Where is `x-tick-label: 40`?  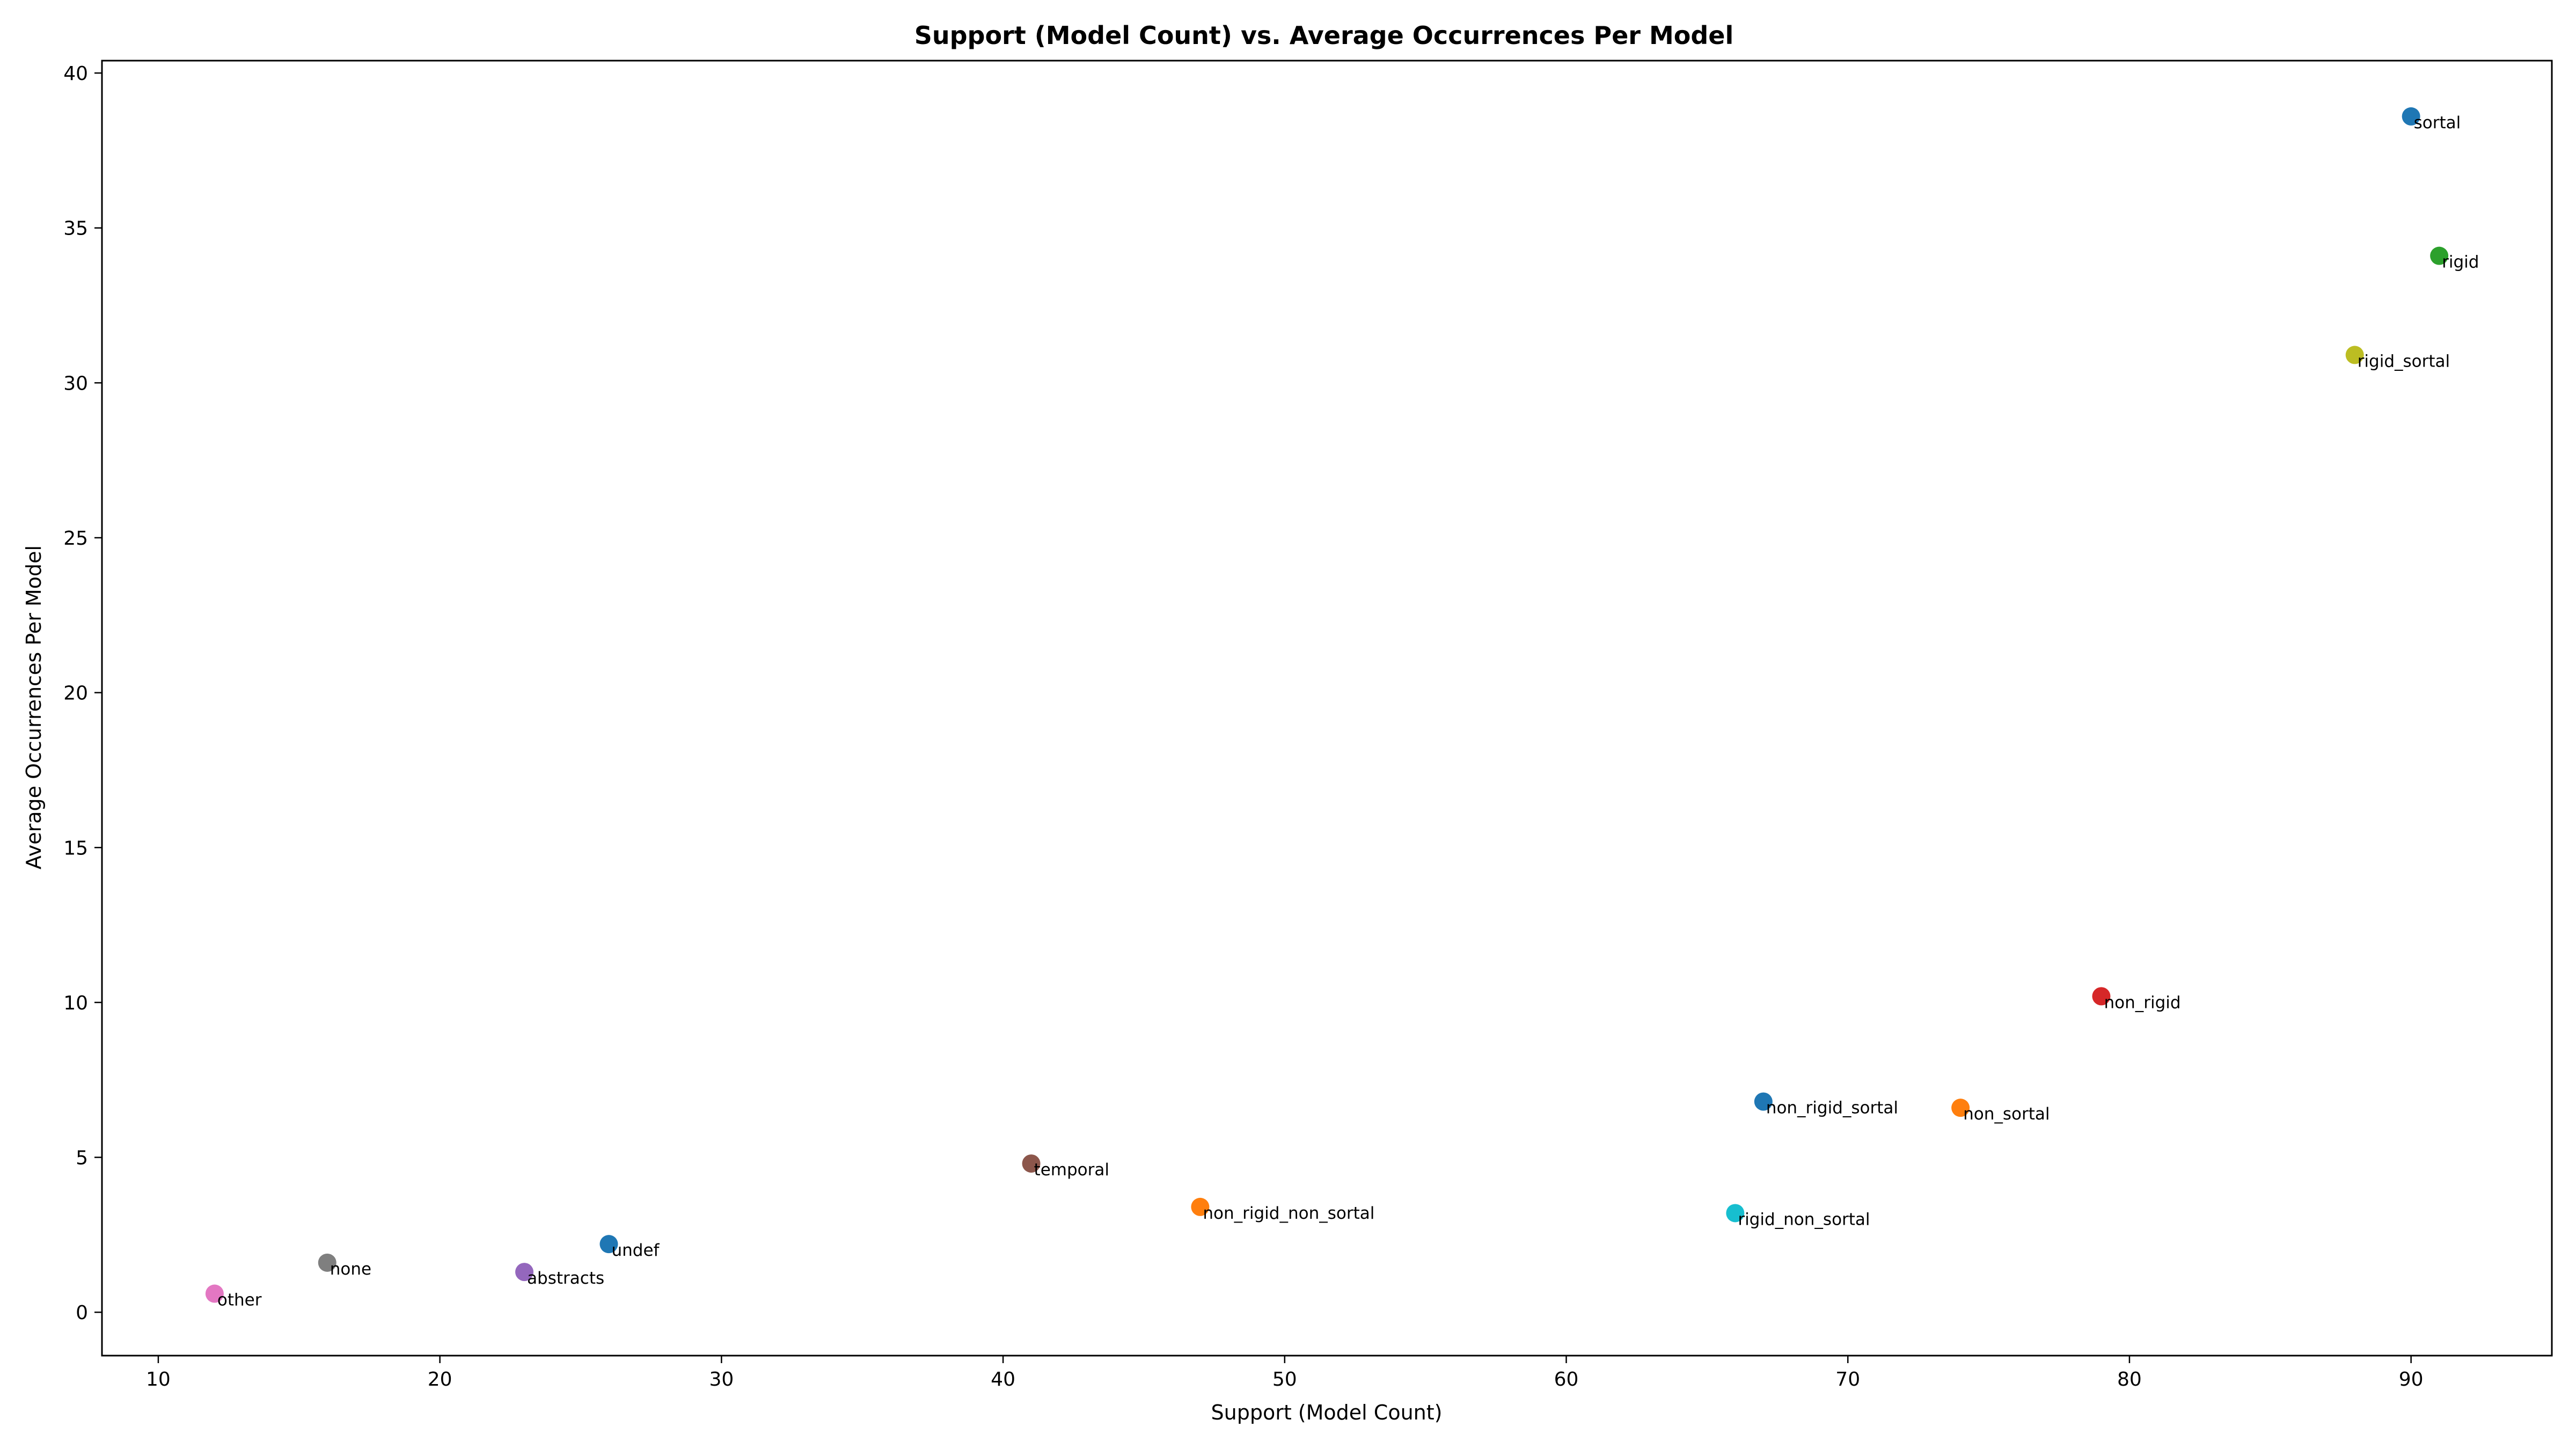
x-tick-label: 40 is located at coordinates (1003, 1379).